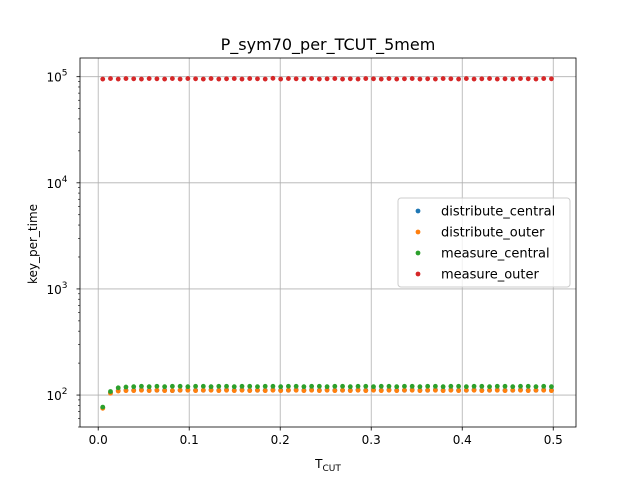 The height and width of the screenshot is (480, 640). I want to click on legend-label: measure_central, so click(495, 254).